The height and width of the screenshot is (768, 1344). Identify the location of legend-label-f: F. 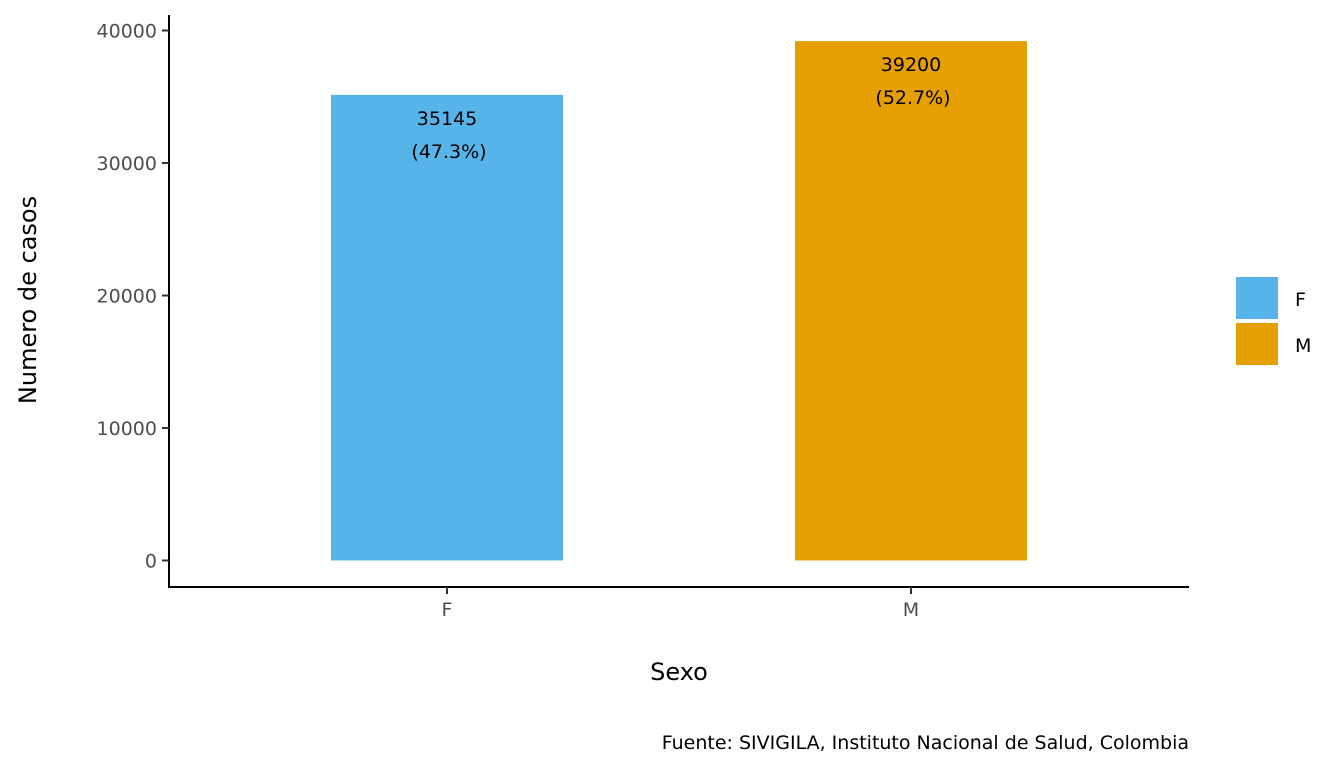
(1300, 300).